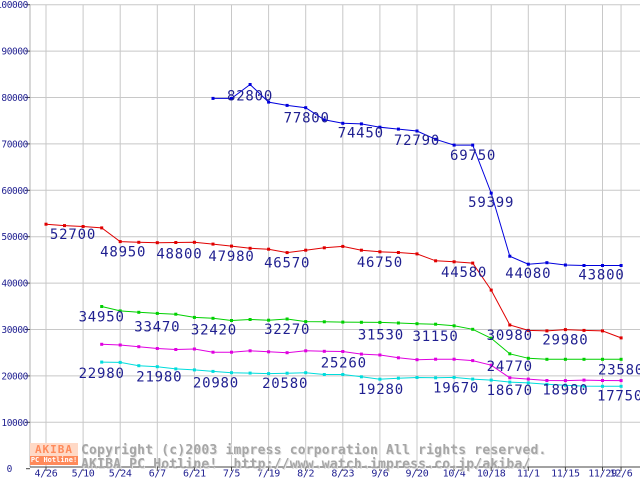 The width and height of the screenshot is (640, 480). Describe the element at coordinates (565, 391) in the screenshot. I see `data-label-magenta: 18980` at that location.